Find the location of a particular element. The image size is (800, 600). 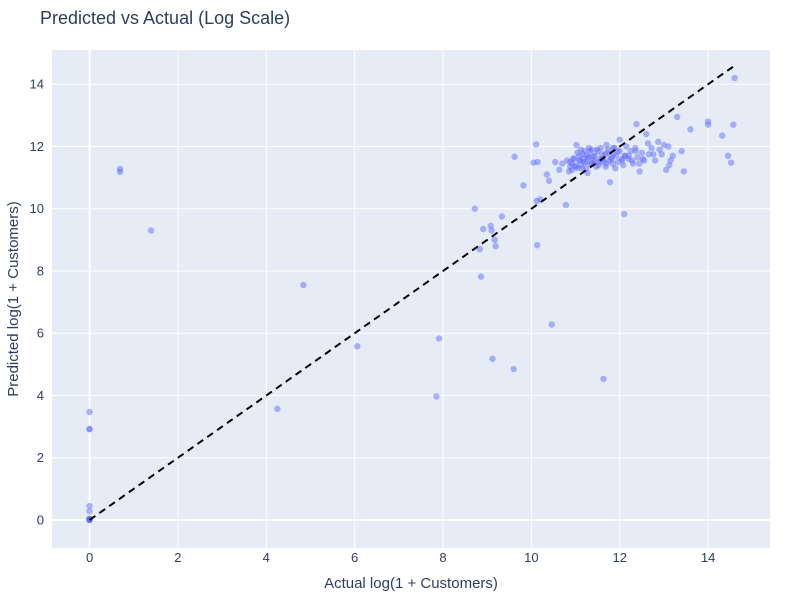

x-tick-label: 0 is located at coordinates (89, 557).